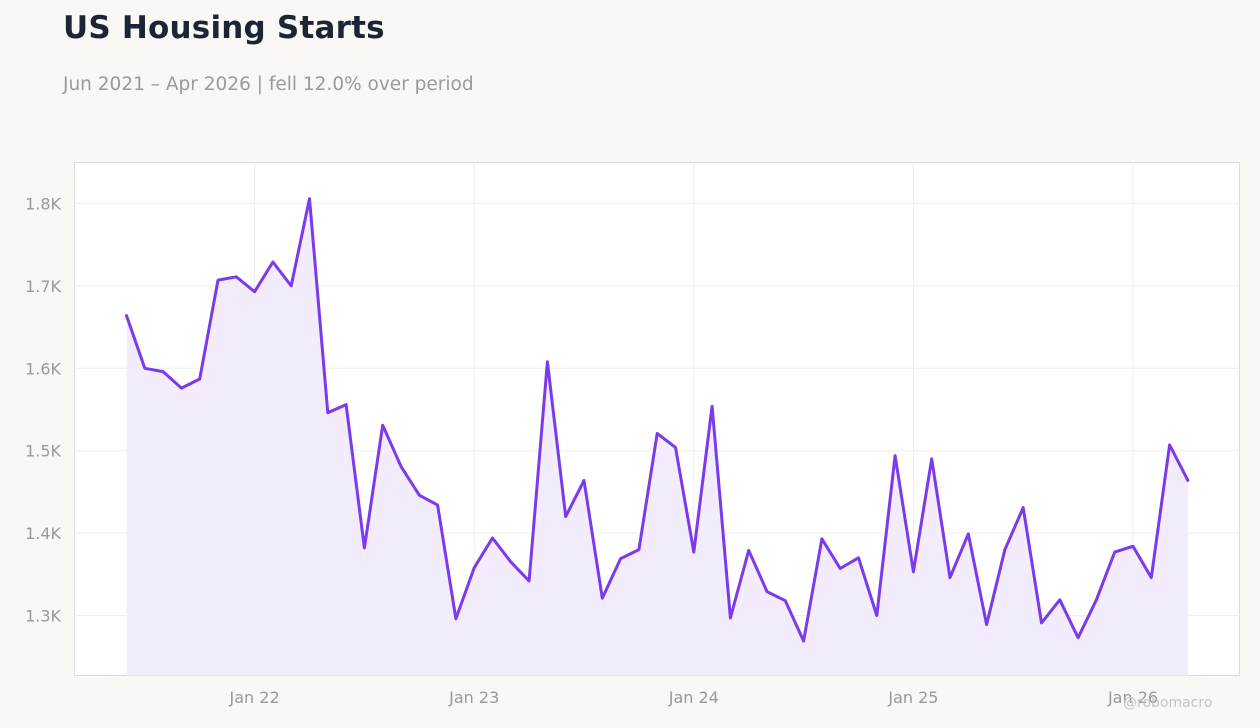 The image size is (1260, 728). I want to click on y-tick-label: 1.3K, so click(43, 616).